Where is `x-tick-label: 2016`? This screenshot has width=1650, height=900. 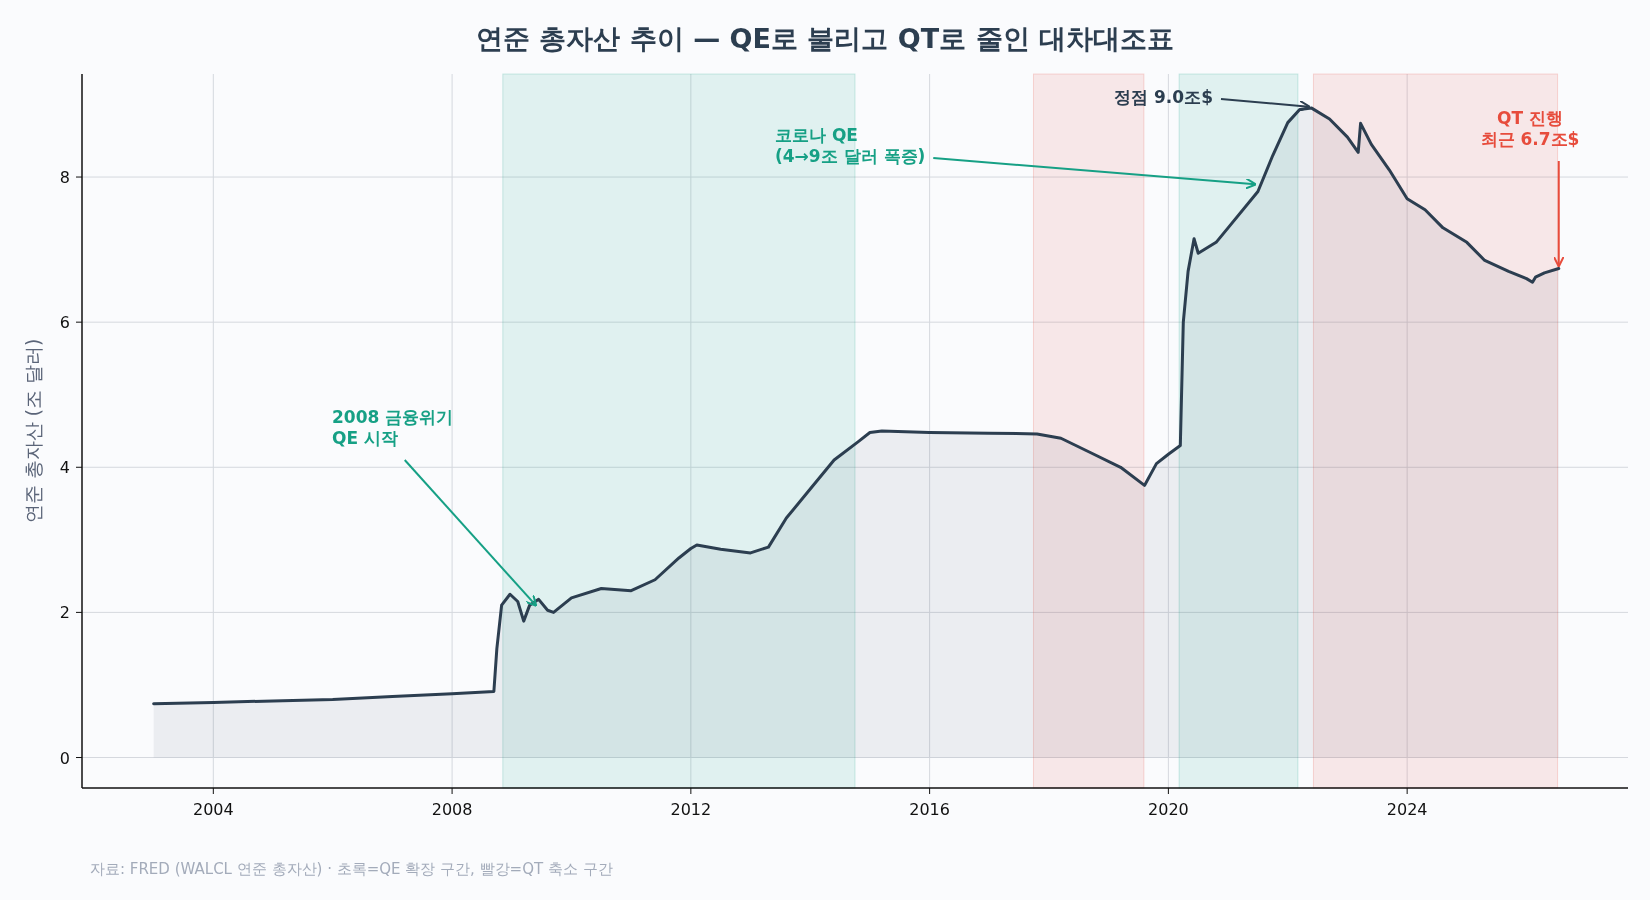
x-tick-label: 2016 is located at coordinates (929, 809).